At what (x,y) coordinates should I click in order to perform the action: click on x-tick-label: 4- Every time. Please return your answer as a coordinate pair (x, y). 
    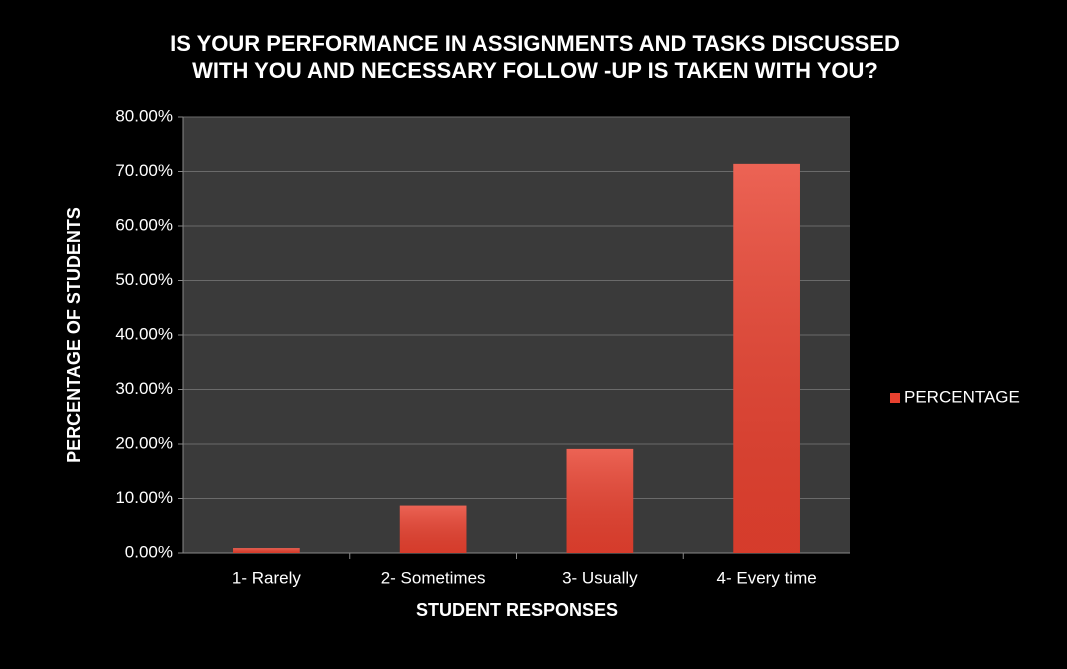
    Looking at the image, I should click on (767, 577).